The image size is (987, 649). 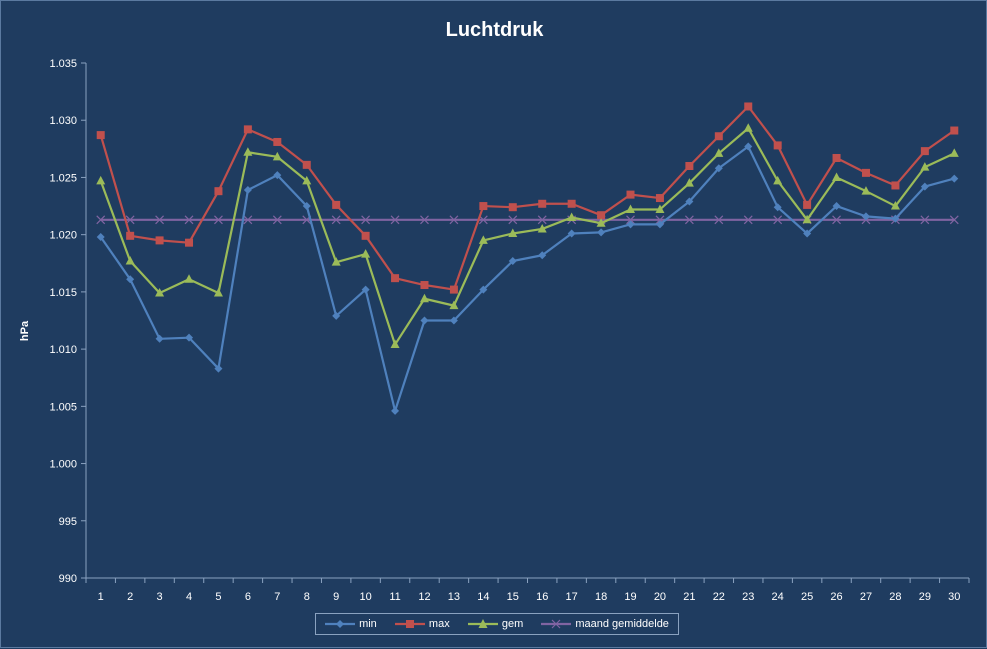 What do you see at coordinates (954, 597) in the screenshot?
I see `x-tick-label: 30` at bounding box center [954, 597].